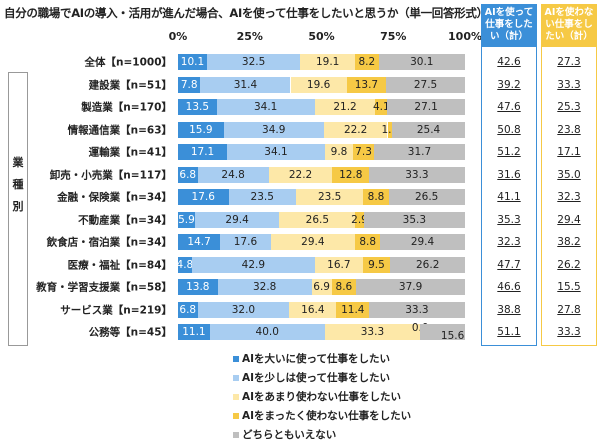 This screenshot has height=448, width=600. Describe the element at coordinates (465, 36) in the screenshot. I see `x-tick-label: 100%` at that location.